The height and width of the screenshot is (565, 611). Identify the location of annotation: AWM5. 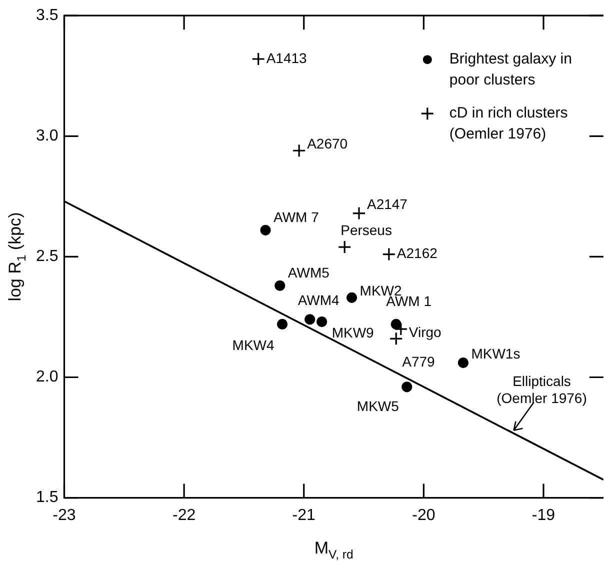
(309, 272).